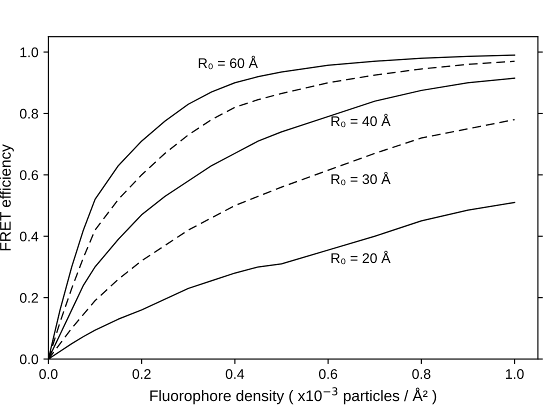 This screenshot has height=408, width=550. I want to click on x-tick-label: 0.6, so click(328, 374).